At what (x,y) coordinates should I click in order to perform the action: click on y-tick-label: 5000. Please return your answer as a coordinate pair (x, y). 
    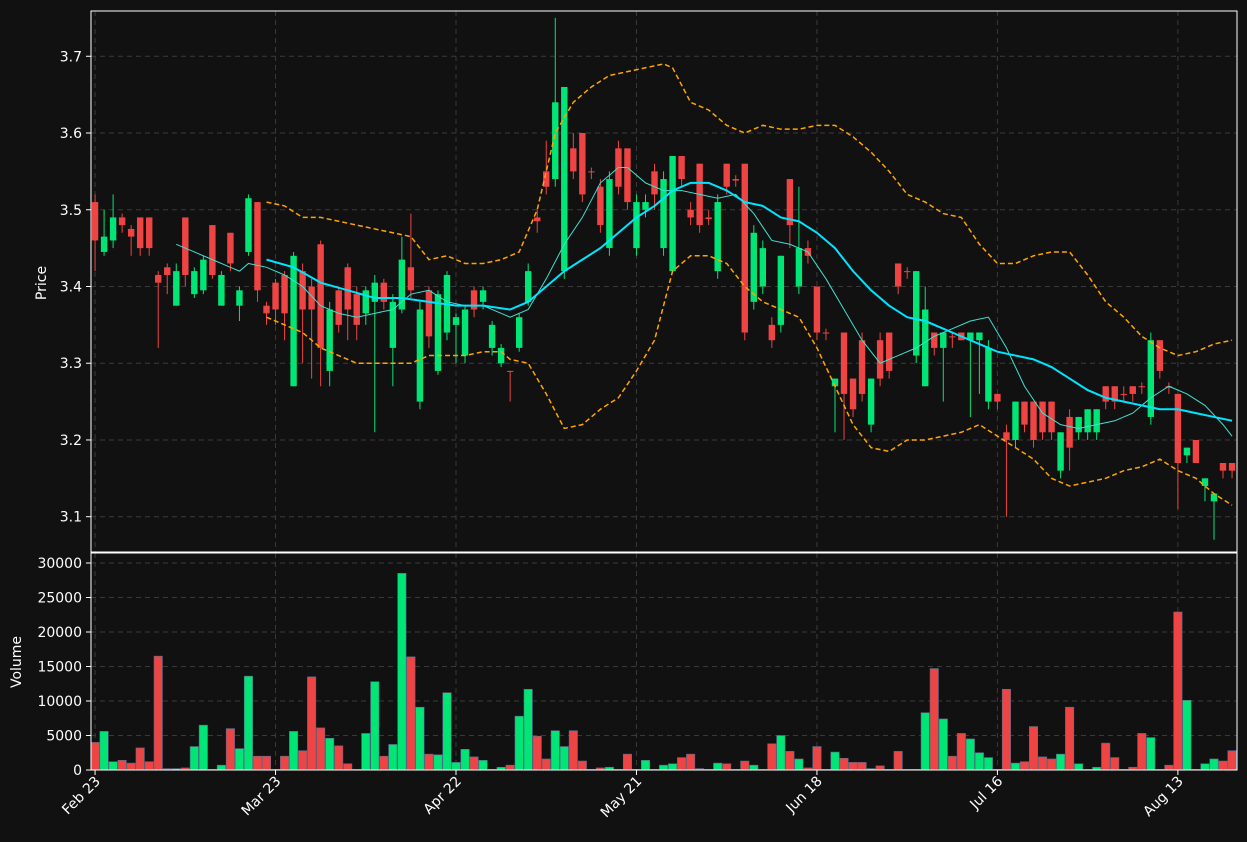
    Looking at the image, I should click on (64, 737).